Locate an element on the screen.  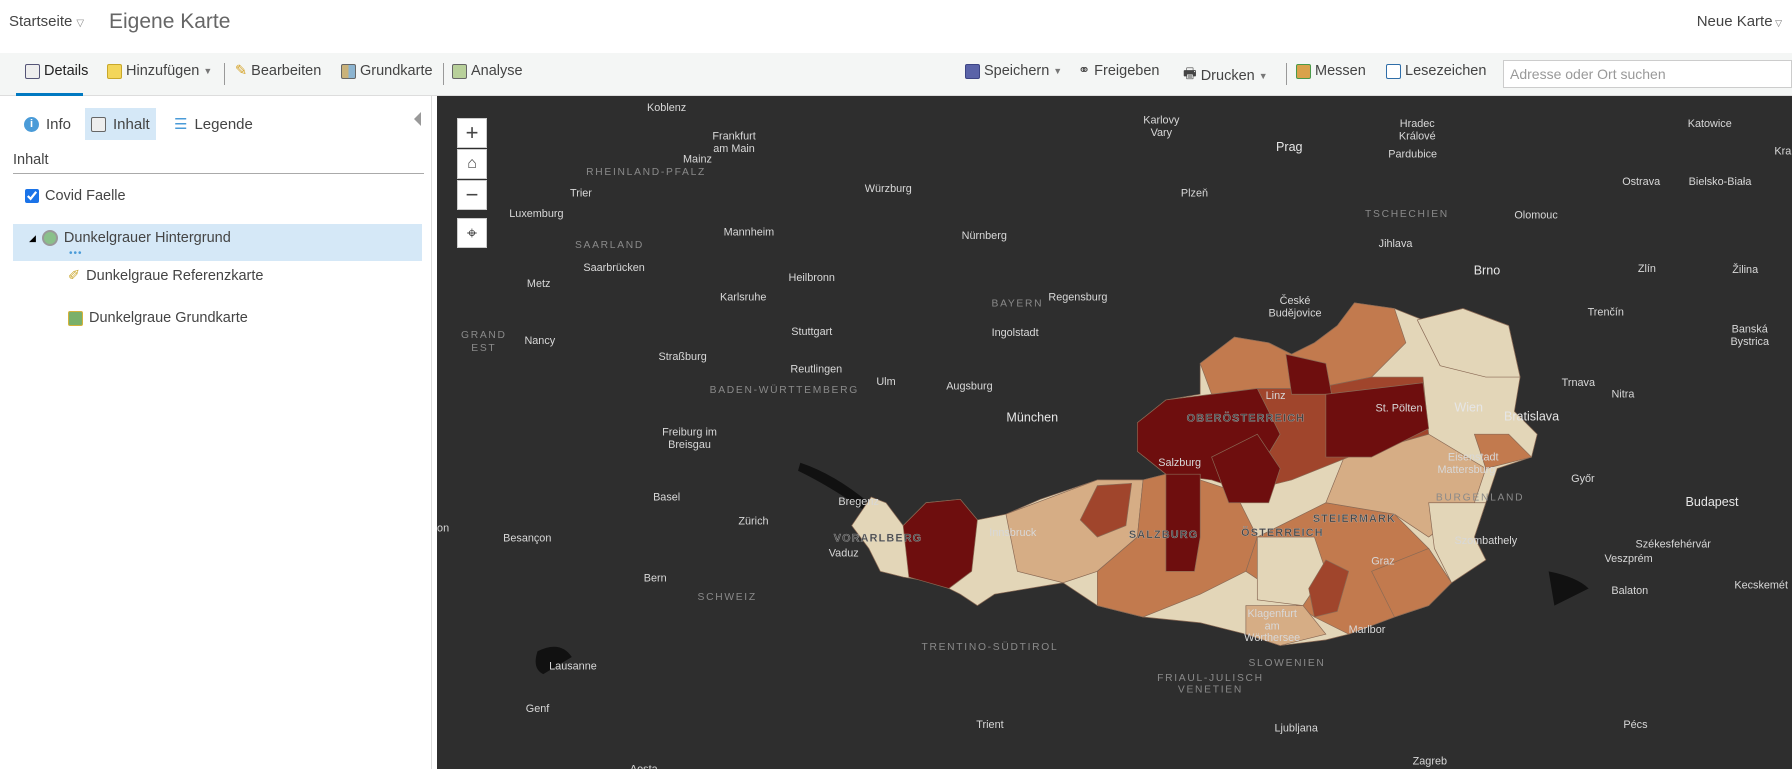
home-menu: Startseite ▽ is located at coordinates (46, 21).